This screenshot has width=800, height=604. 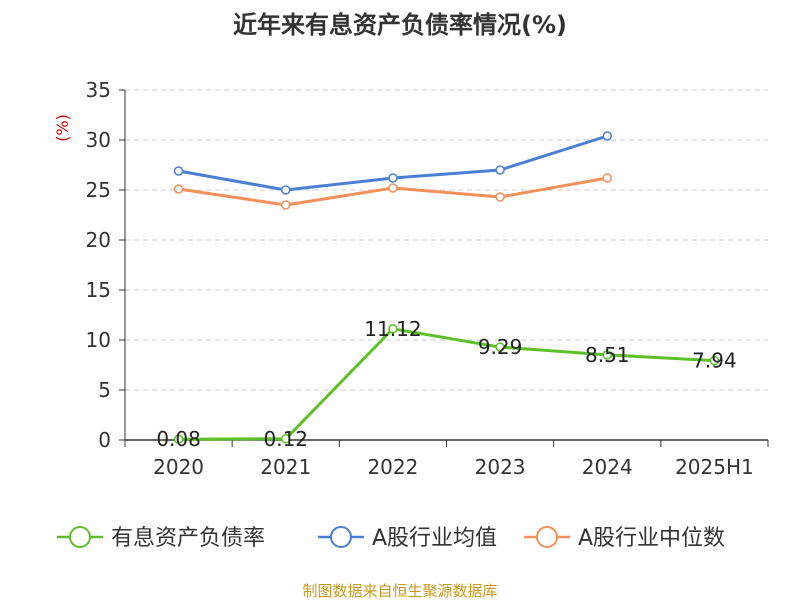 I want to click on series-line, so click(x=446, y=384).